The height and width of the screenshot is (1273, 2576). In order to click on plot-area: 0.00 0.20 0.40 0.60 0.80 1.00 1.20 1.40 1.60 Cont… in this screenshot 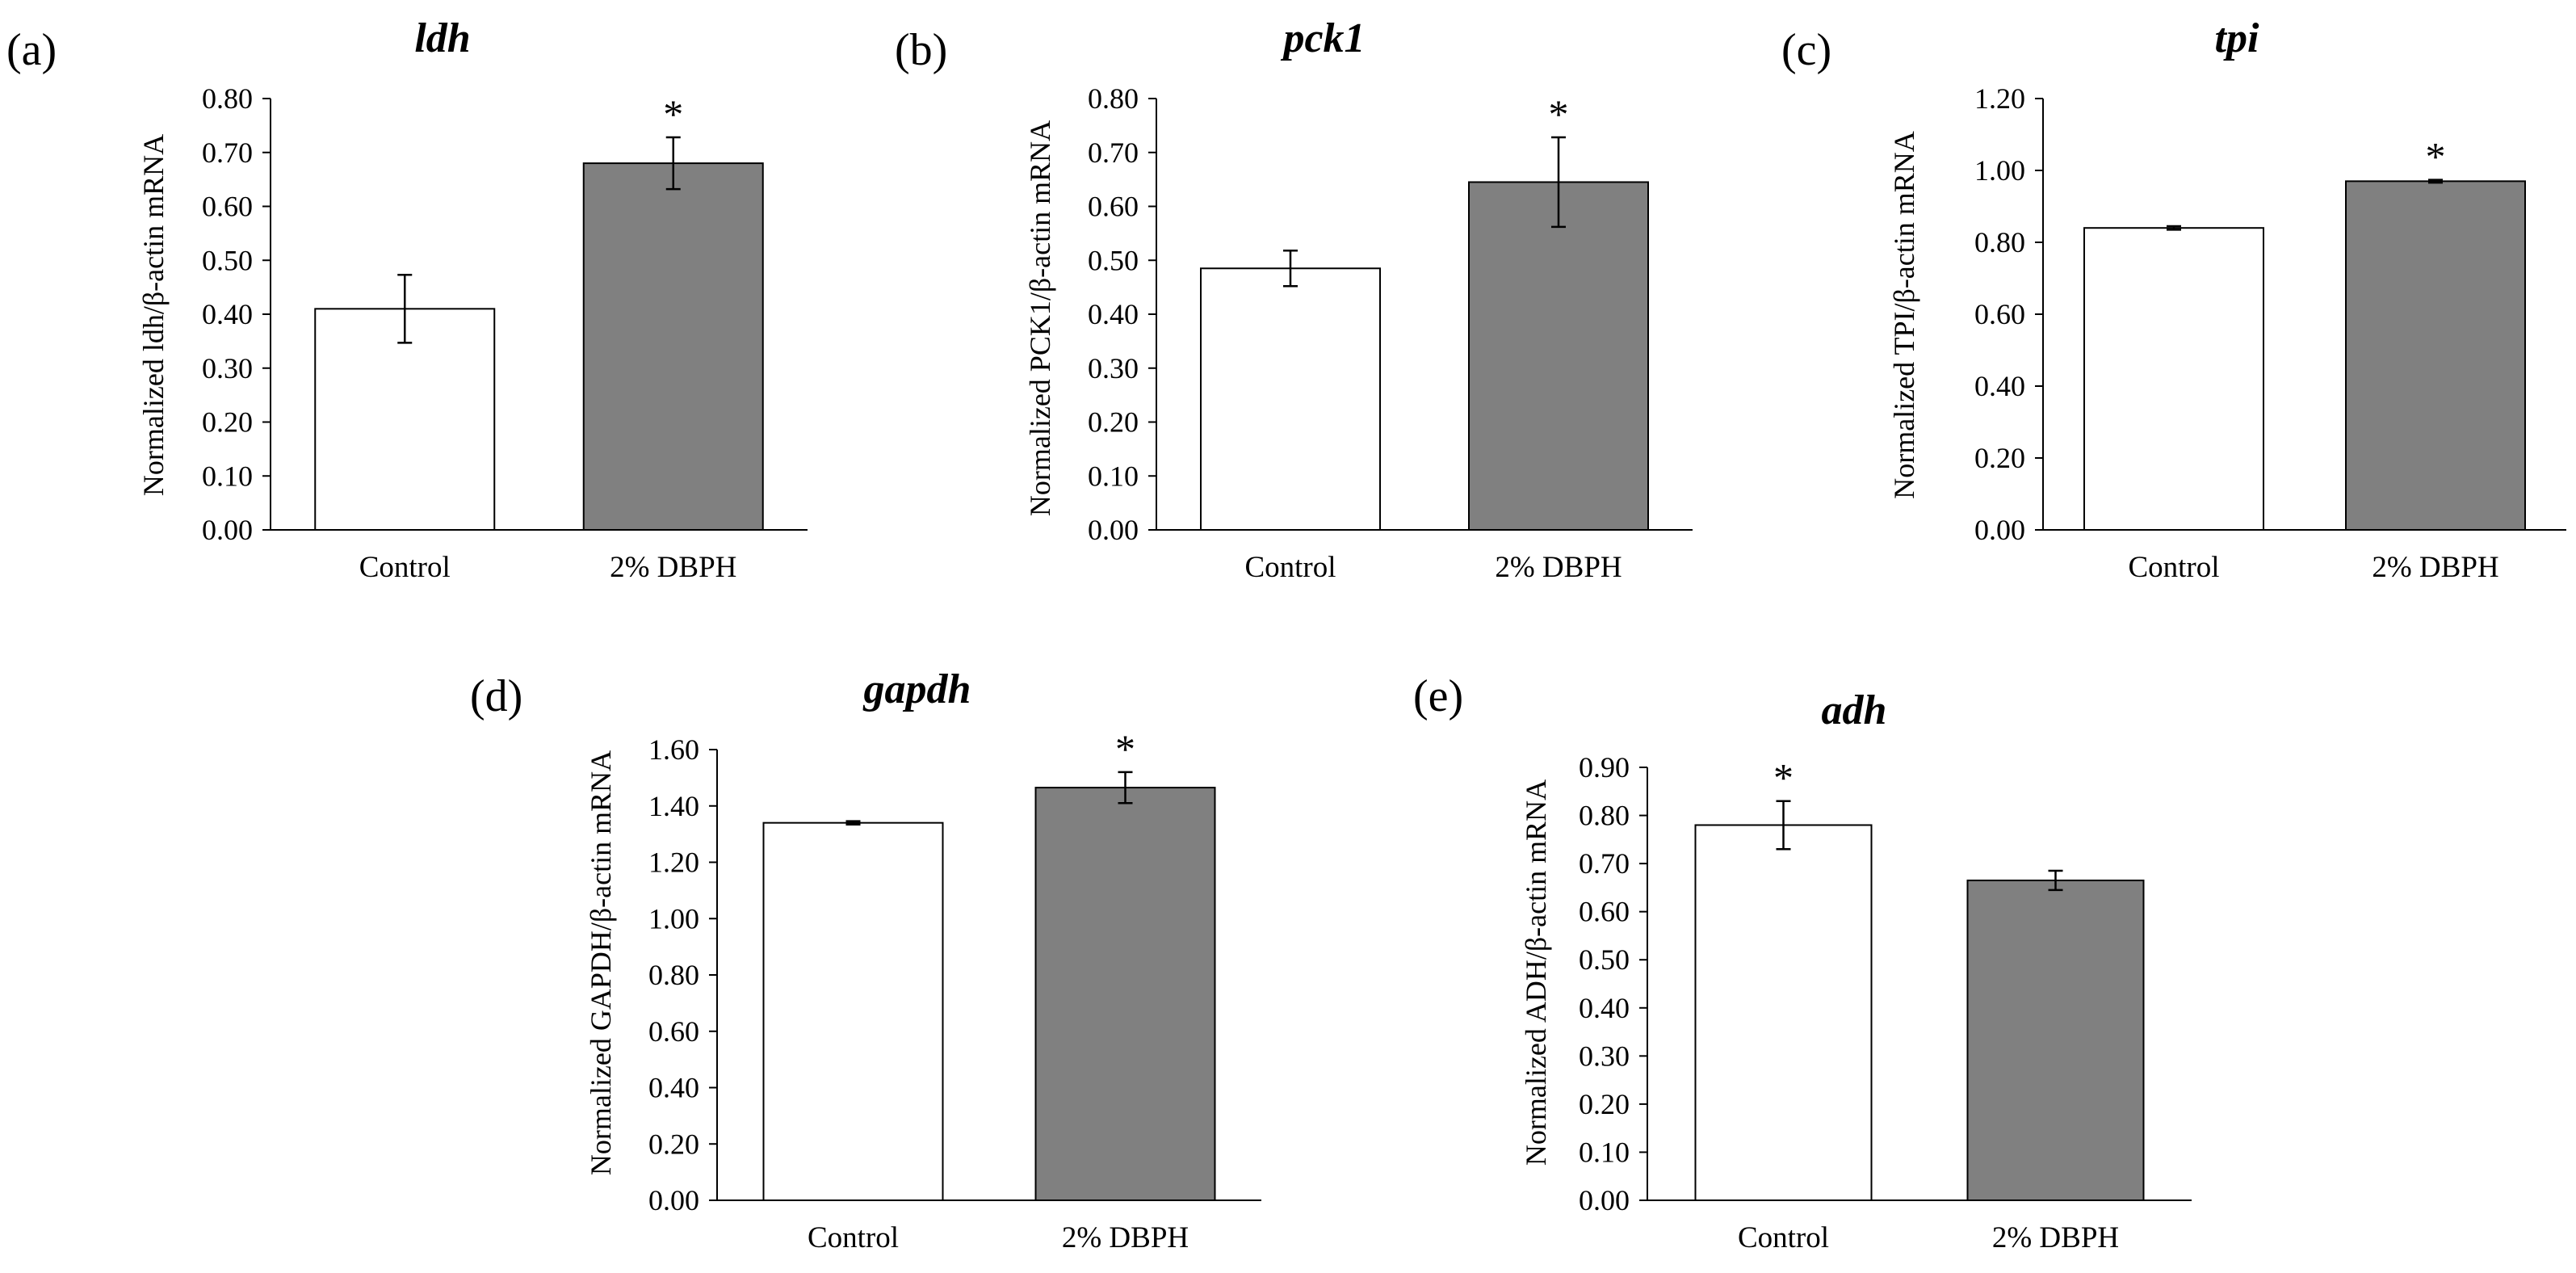, I will do `click(954, 990)`.